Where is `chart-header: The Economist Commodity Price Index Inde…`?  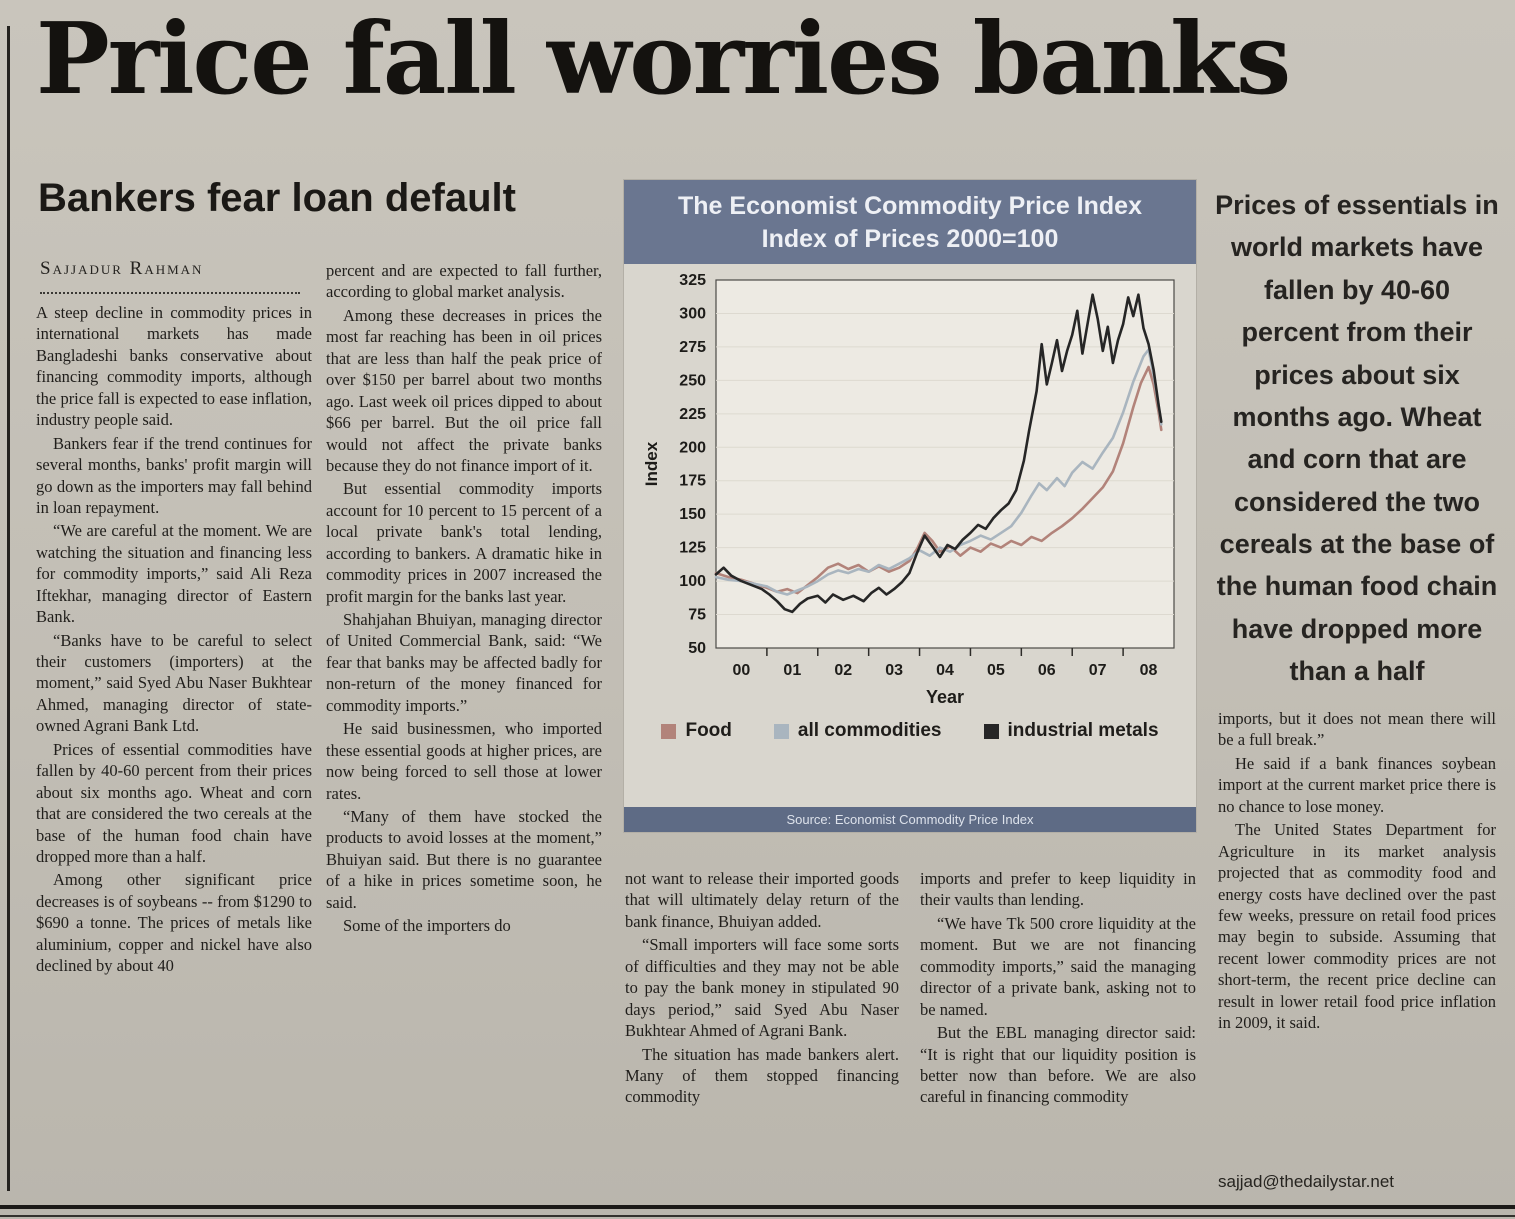
chart-header: The Economist Commodity Price Index Inde… is located at coordinates (910, 222).